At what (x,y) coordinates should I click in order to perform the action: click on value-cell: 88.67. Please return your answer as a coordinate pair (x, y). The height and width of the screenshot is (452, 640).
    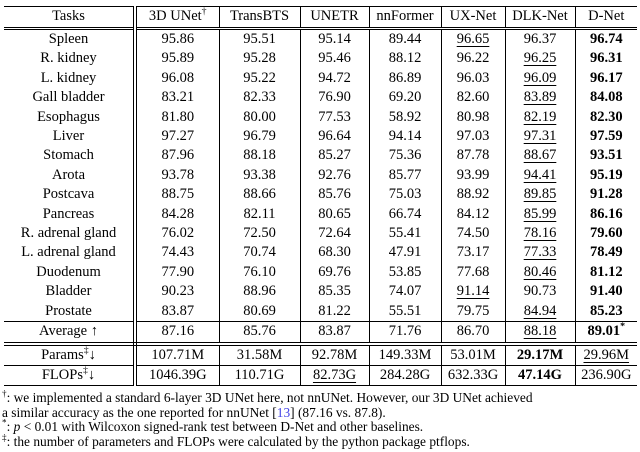
    Looking at the image, I should click on (540, 156).